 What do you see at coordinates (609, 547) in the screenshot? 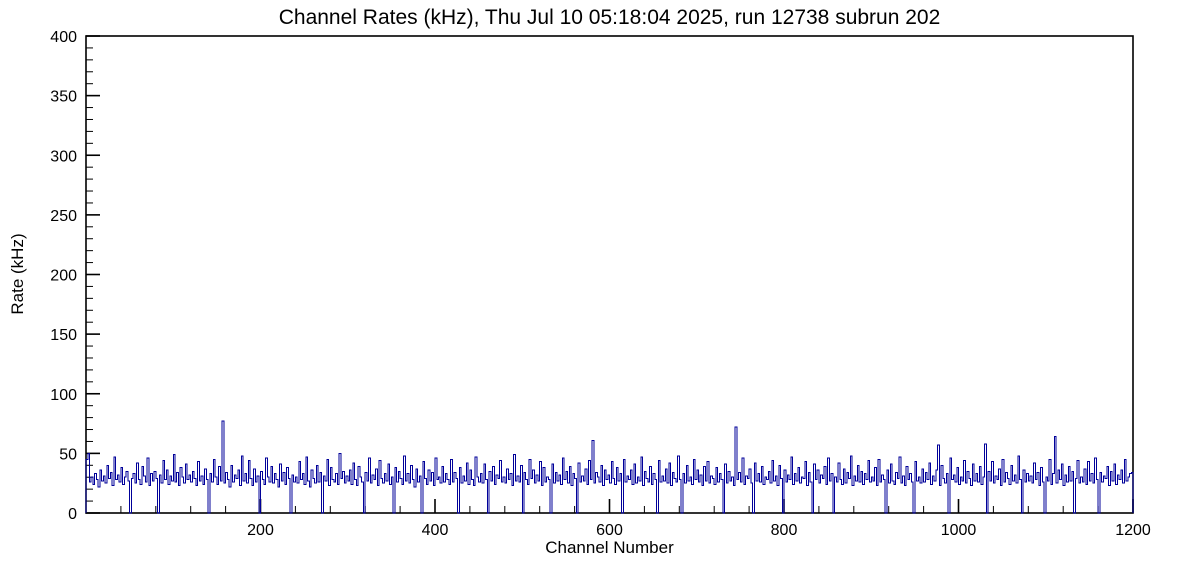
I see `x-axis-label: Channel Number` at bounding box center [609, 547].